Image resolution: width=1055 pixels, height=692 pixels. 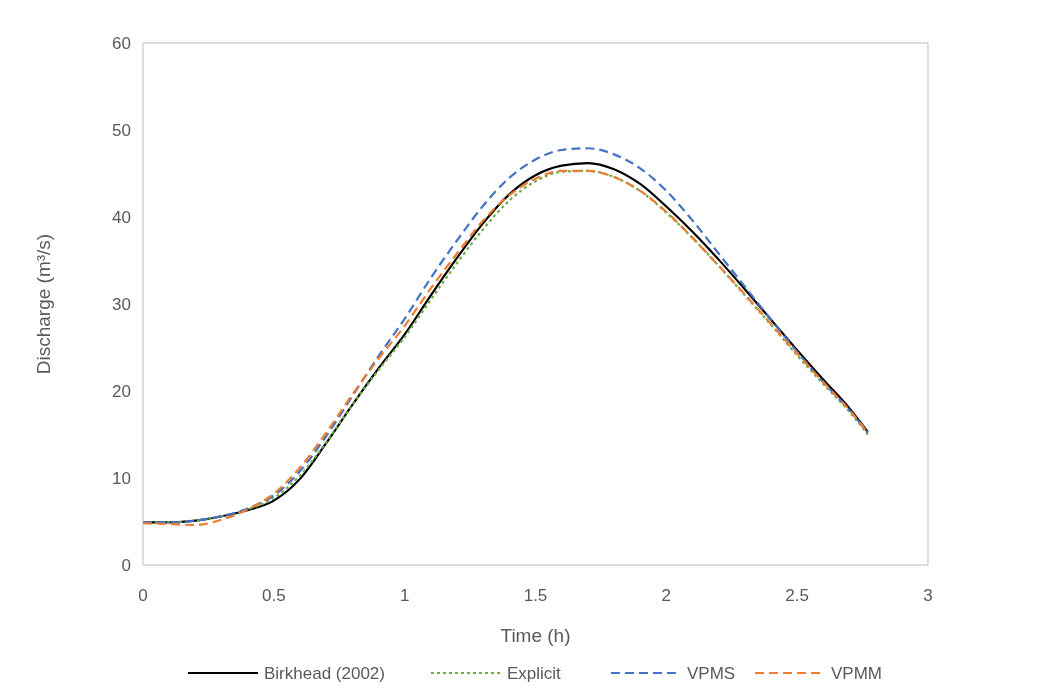 I want to click on x-tick-label: 2, so click(x=666, y=595).